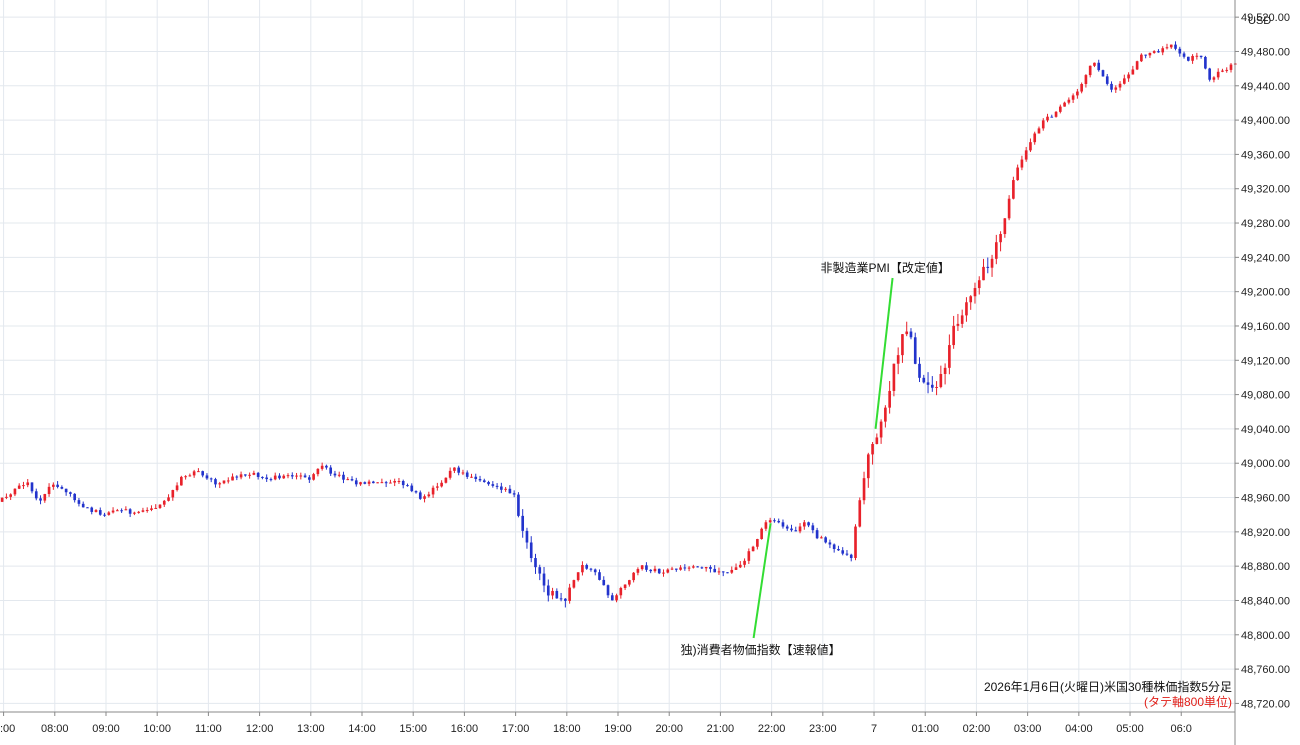 This screenshot has height=745, width=1300. I want to click on time-tick-label: 21:00, so click(721, 729).